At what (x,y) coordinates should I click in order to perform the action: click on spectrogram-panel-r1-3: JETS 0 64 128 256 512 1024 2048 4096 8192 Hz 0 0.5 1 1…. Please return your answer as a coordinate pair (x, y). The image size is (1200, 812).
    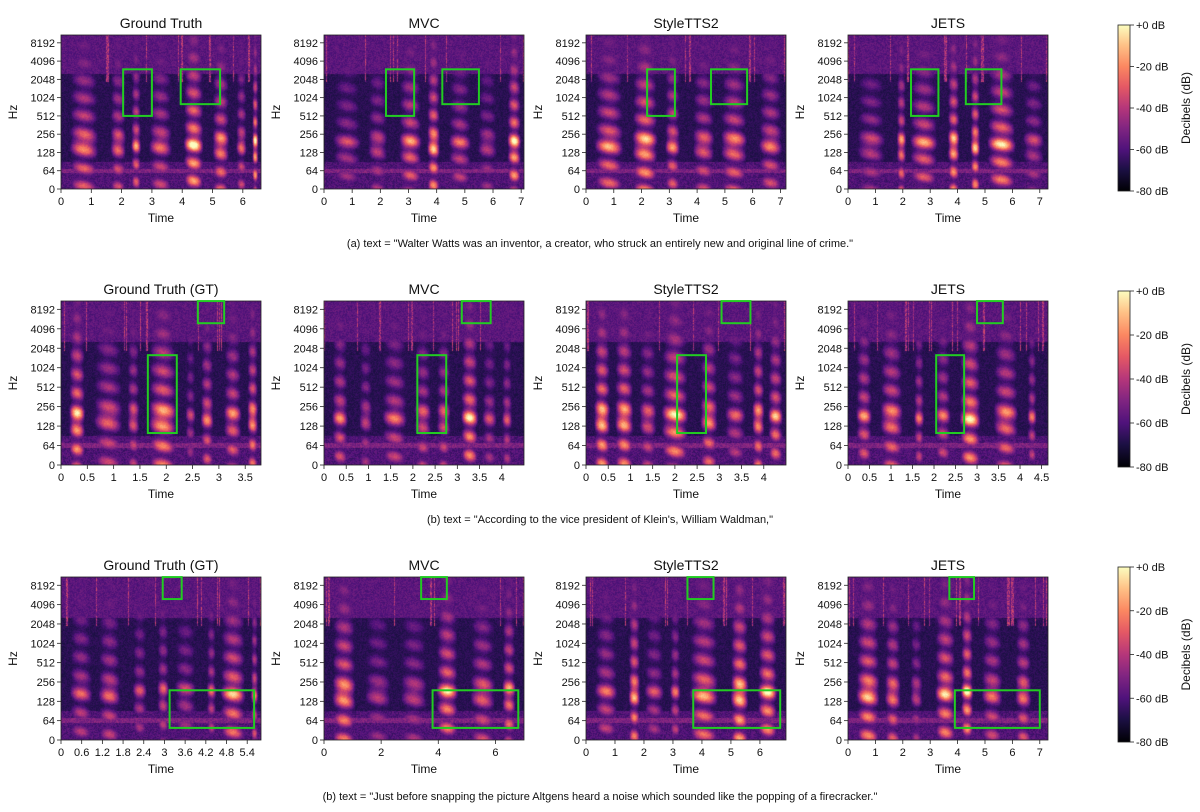
    Looking at the image, I should click on (921, 391).